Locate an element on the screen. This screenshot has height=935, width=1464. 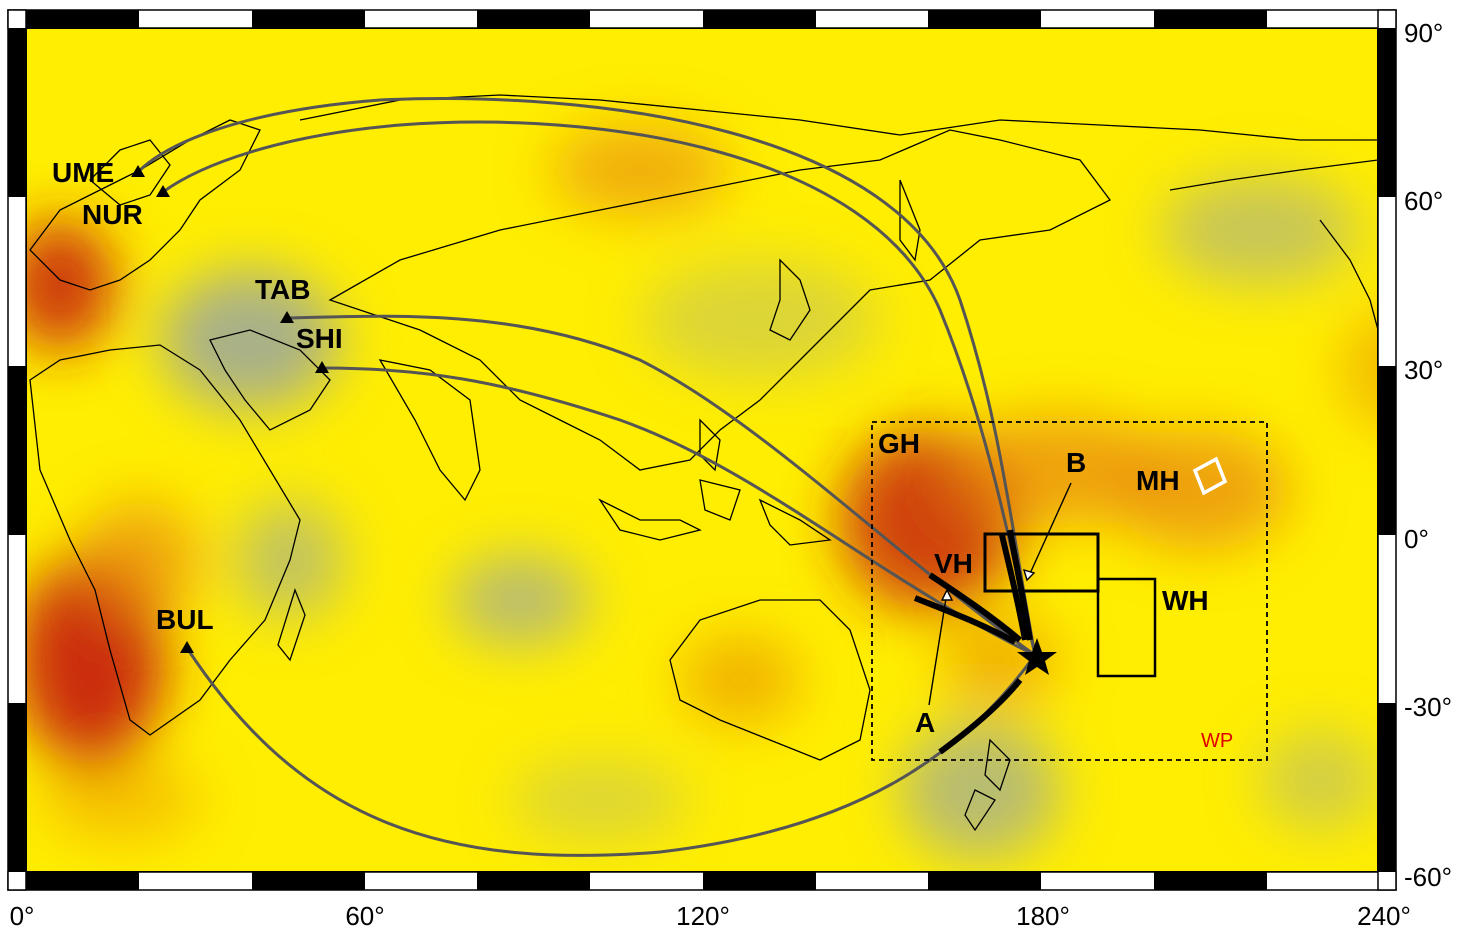
right-border is located at coordinates (1387, 450).